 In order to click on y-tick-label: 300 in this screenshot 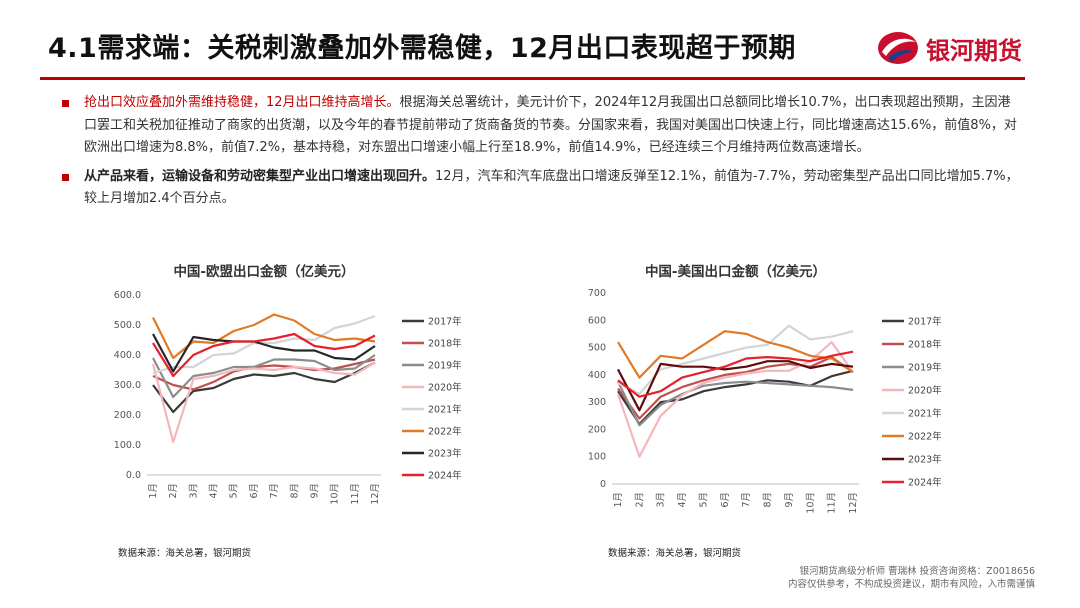, I will do `click(597, 402)`.